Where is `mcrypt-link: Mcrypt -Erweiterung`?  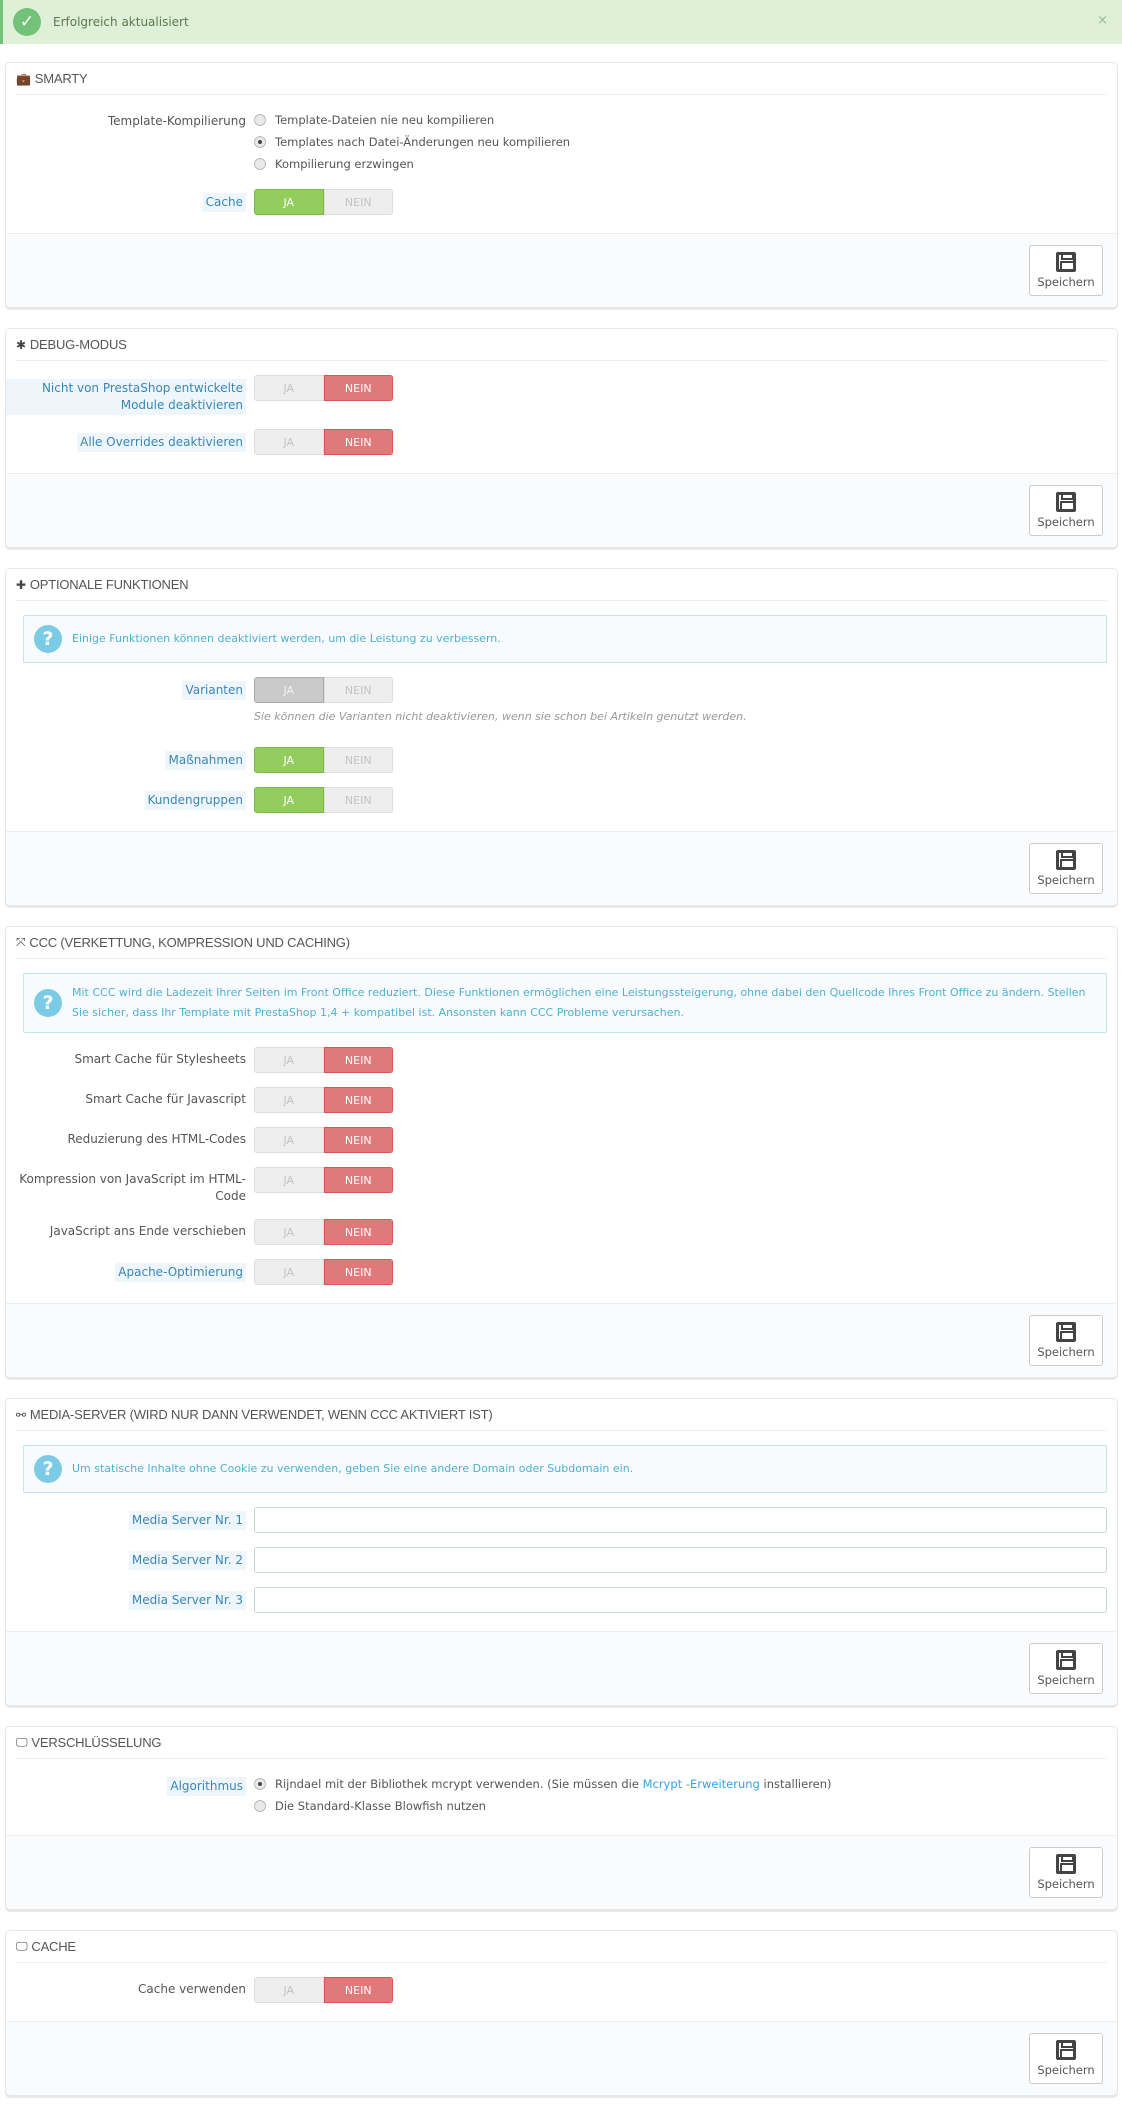
mcrypt-link: Mcrypt -Erweiterung is located at coordinates (701, 1784).